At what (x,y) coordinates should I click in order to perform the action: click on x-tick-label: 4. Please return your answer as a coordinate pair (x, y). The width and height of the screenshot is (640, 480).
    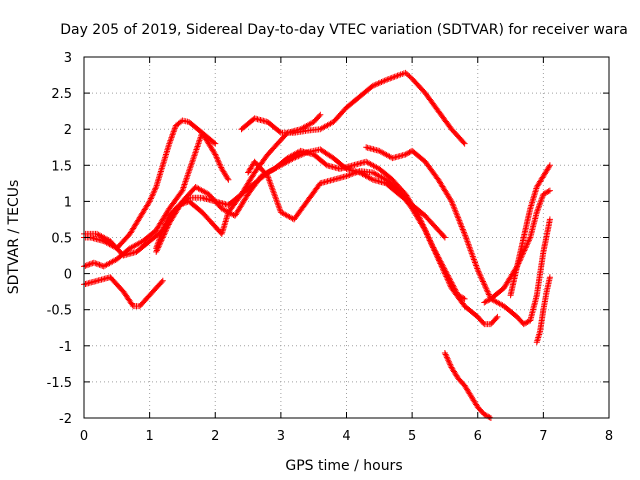
    Looking at the image, I should click on (346, 436).